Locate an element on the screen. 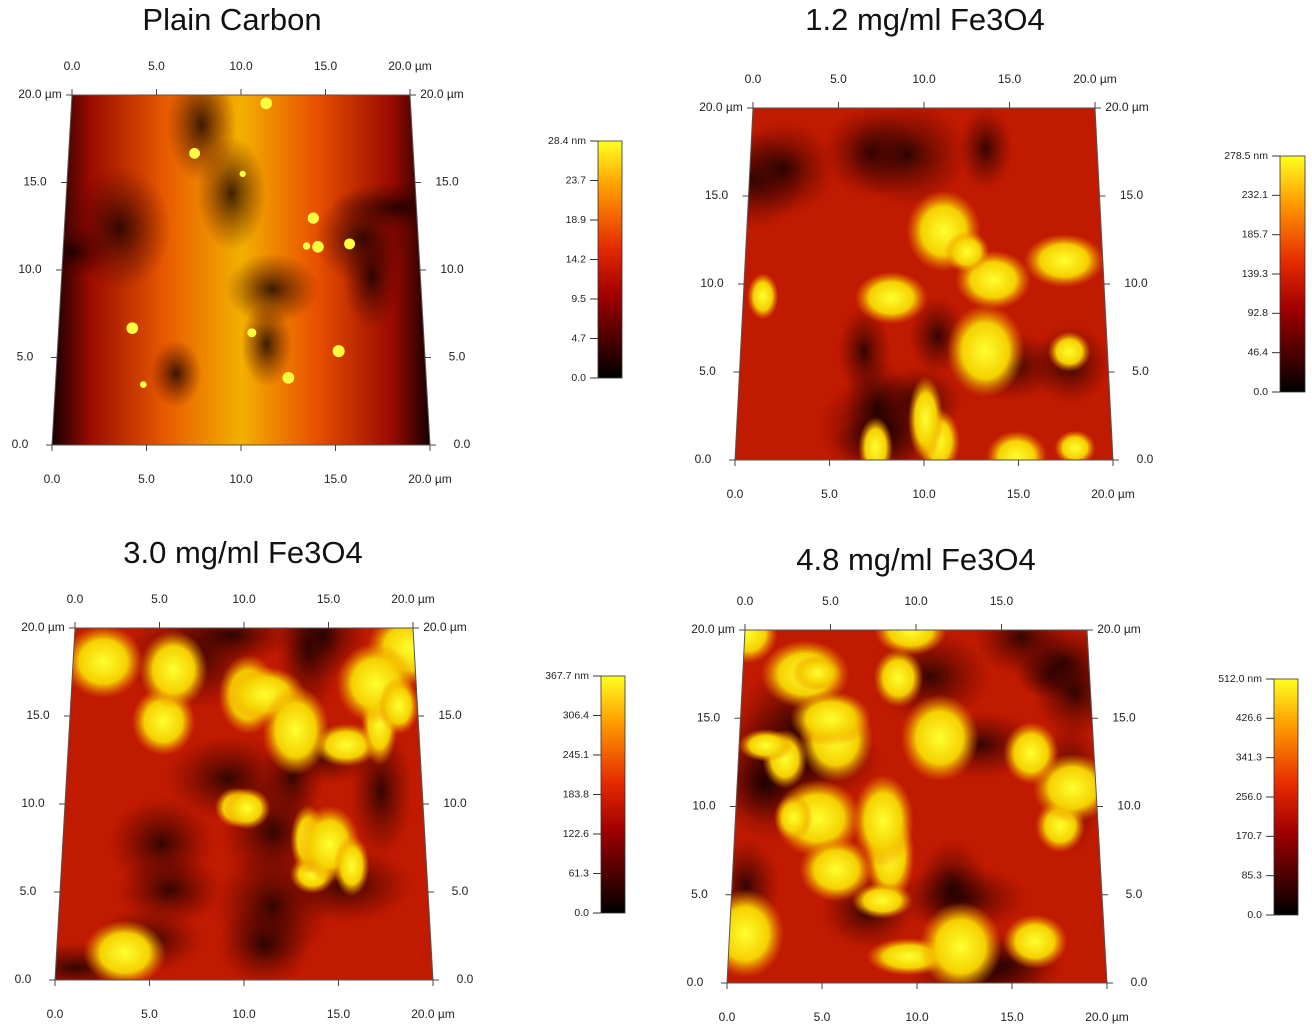 This screenshot has width=1312, height=1029. colorbar-label: 278.5 nm is located at coordinates (1246, 156).